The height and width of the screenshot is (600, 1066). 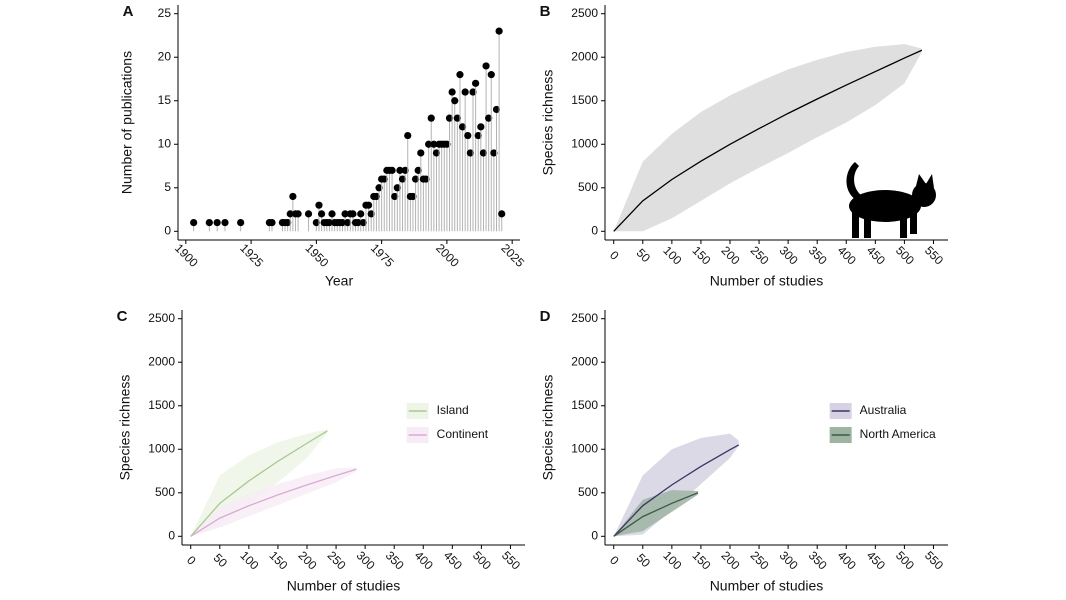 What do you see at coordinates (548, 123) in the screenshot?
I see `y-axis-title: Species richness` at bounding box center [548, 123].